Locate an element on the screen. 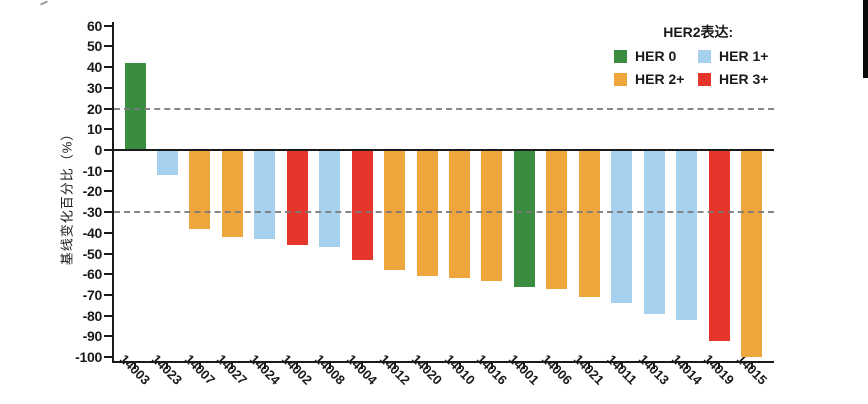 This screenshot has width=868, height=404. legend-items: HER 0 HER 1+ HER 2+ HER 3+ is located at coordinates (691, 67).